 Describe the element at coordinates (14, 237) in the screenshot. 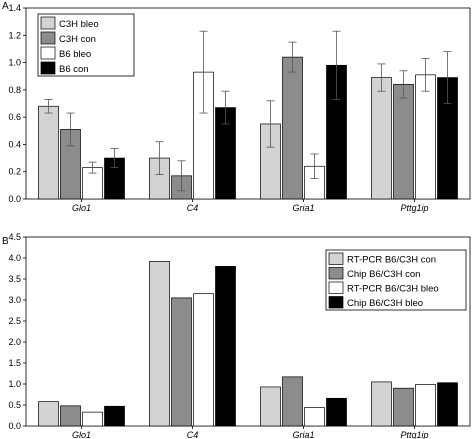

I see `y-tick-label: 4.5` at that location.